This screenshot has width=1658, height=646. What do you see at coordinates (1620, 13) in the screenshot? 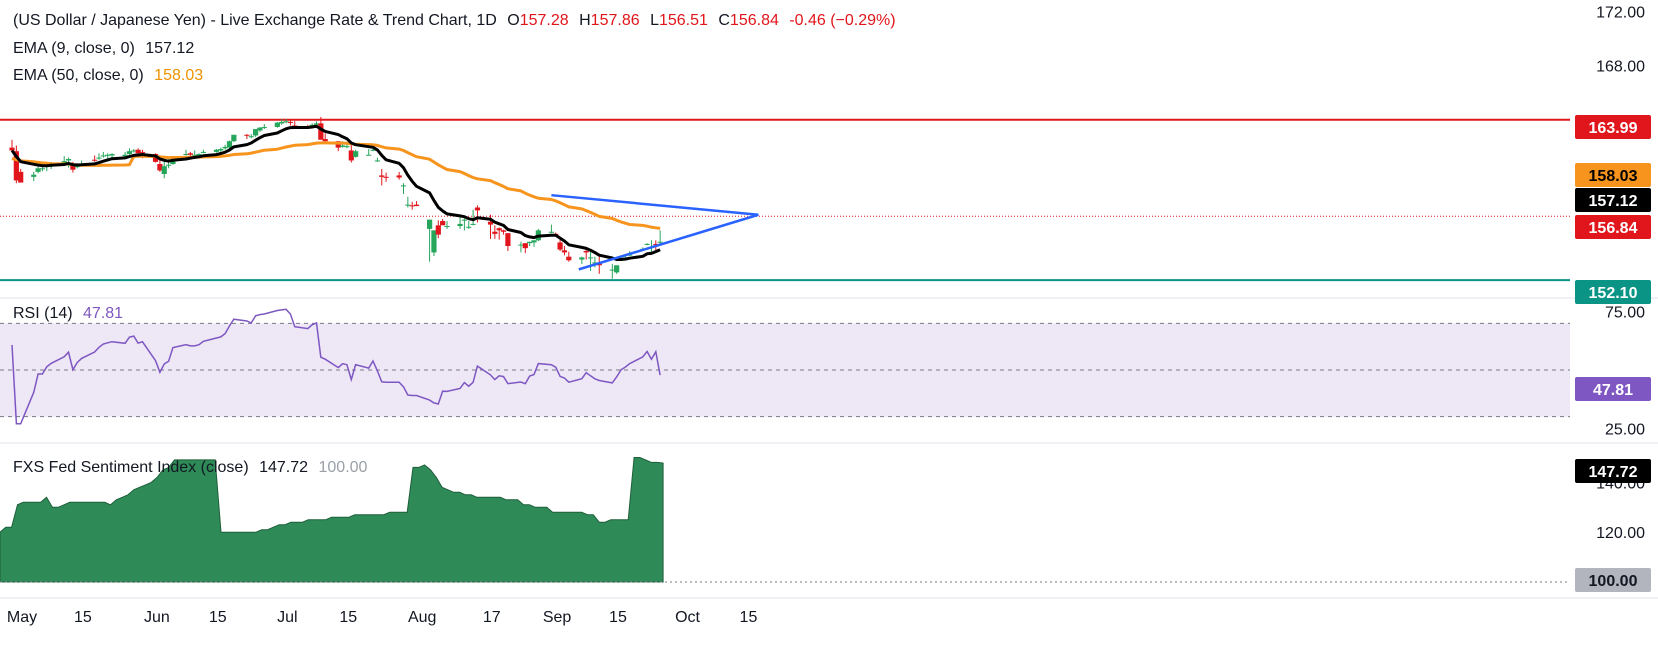
I see `price-tick-label: 172.00` at bounding box center [1620, 13].